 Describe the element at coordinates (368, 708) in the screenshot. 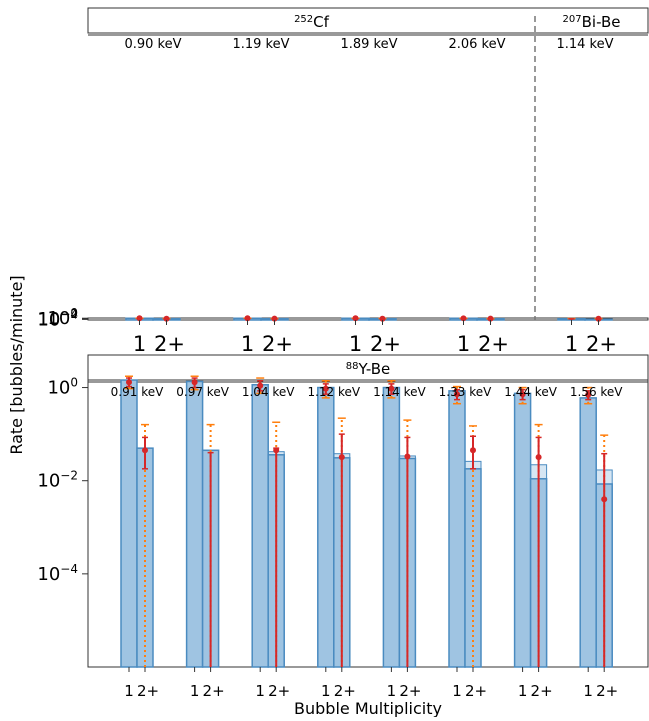

I see `x-axis-label: Bubble Multiplicity` at that location.